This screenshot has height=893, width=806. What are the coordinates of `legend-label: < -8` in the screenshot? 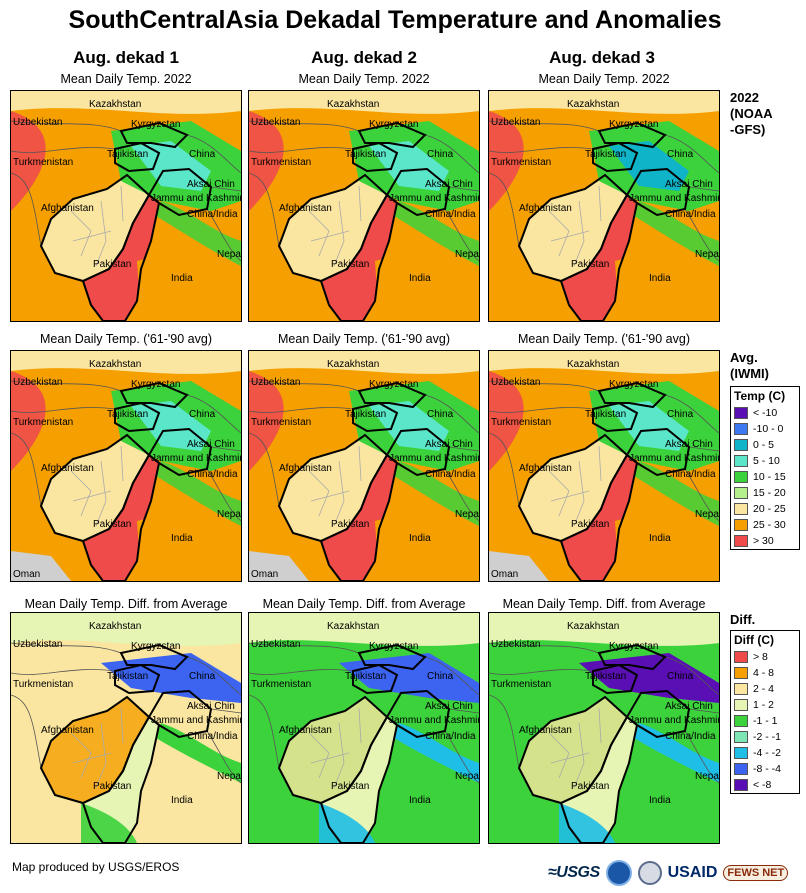 It's located at (762, 785).